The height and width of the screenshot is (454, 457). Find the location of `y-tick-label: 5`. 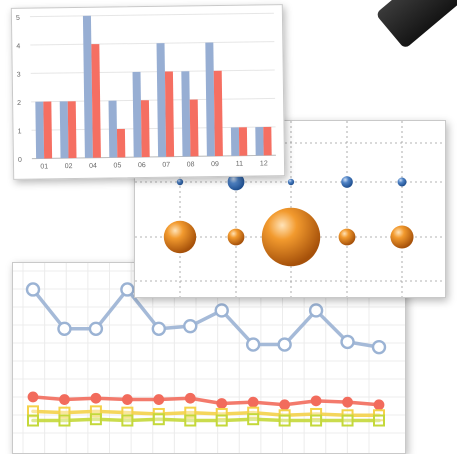

y-tick-label: 5 is located at coordinates (18, 18).